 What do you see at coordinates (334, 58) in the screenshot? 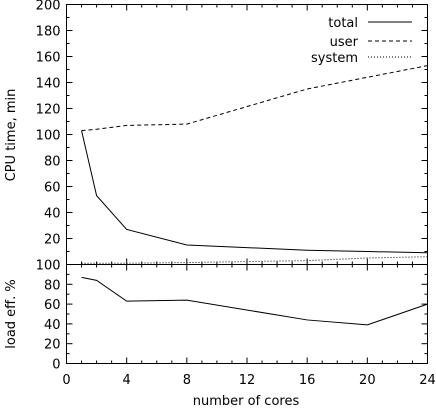
I see `legend-label-system: system` at bounding box center [334, 58].